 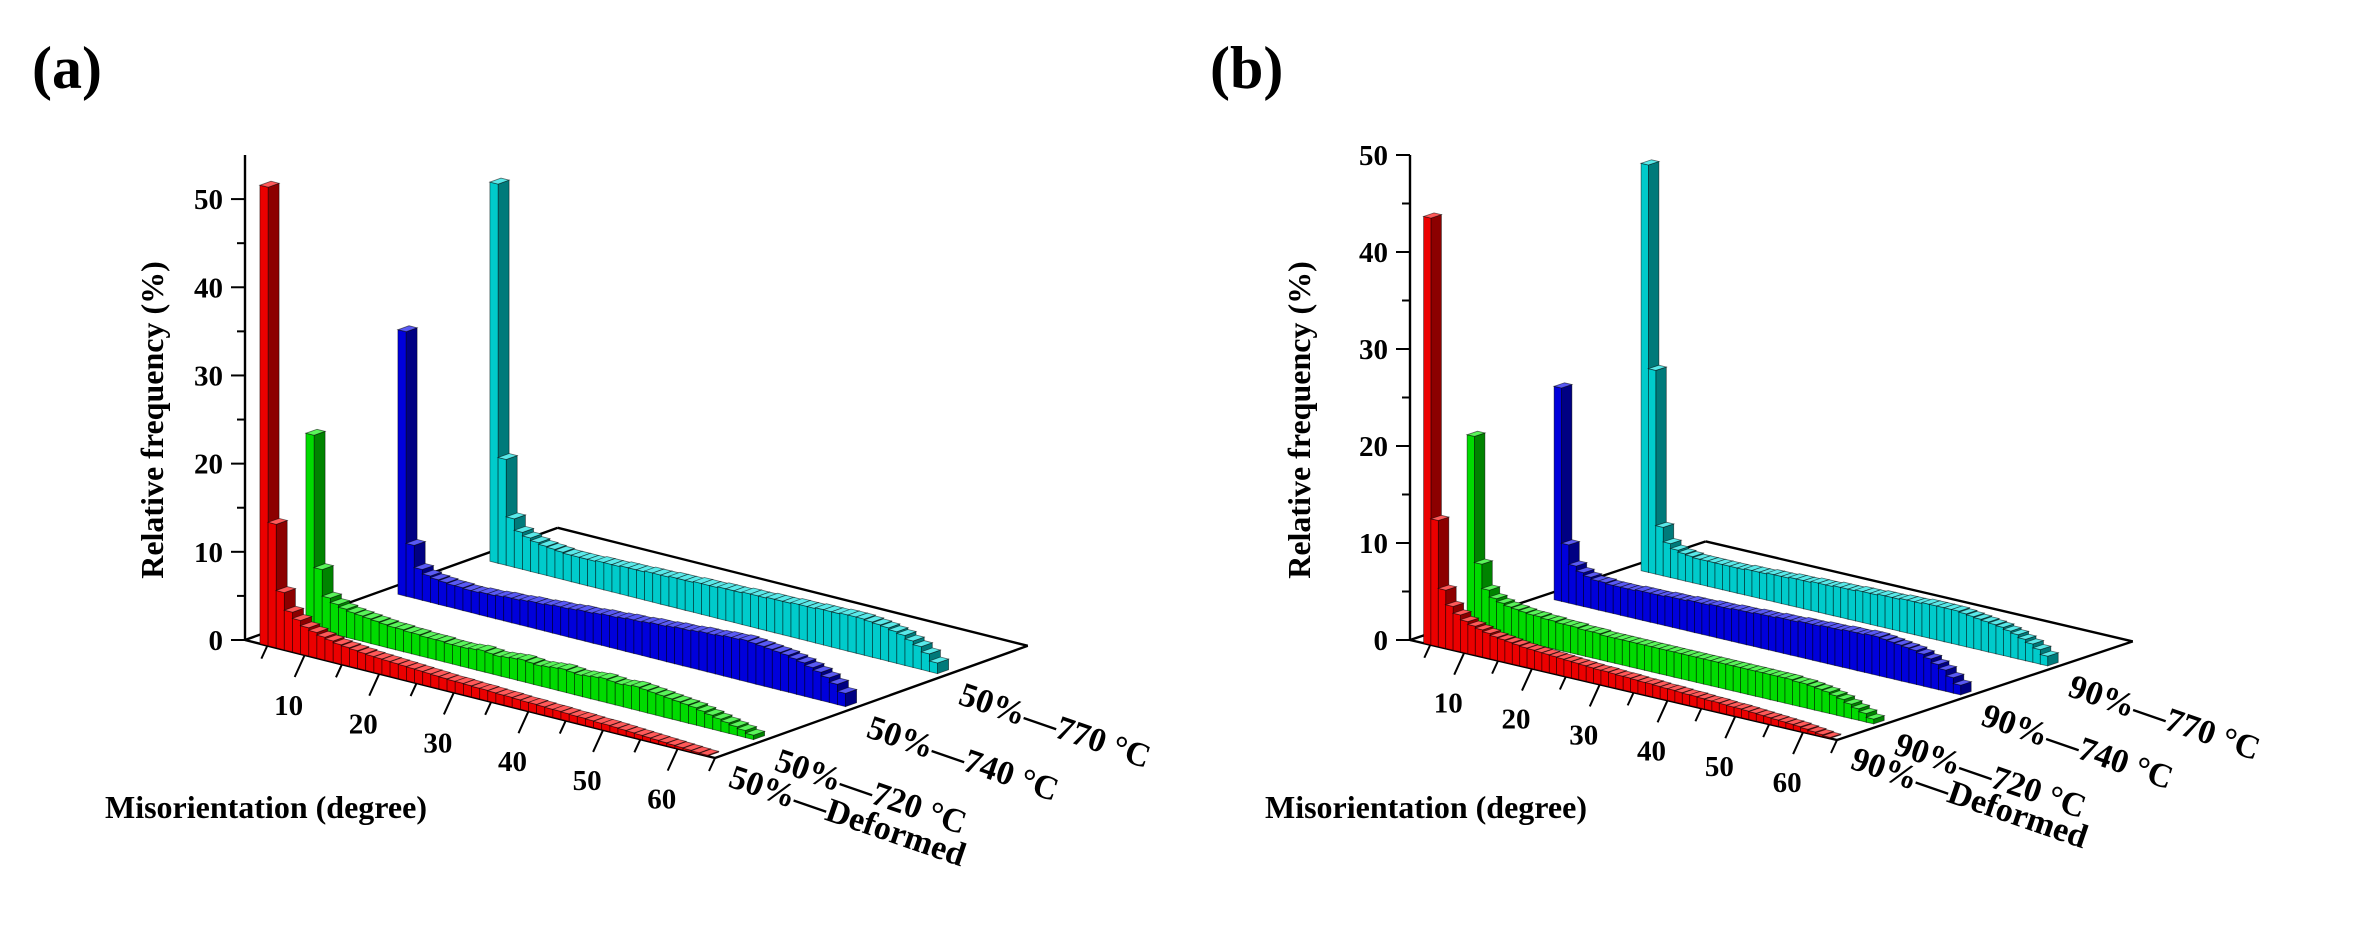 What do you see at coordinates (1373, 350) in the screenshot?
I see `y-tick-label: 30` at bounding box center [1373, 350].